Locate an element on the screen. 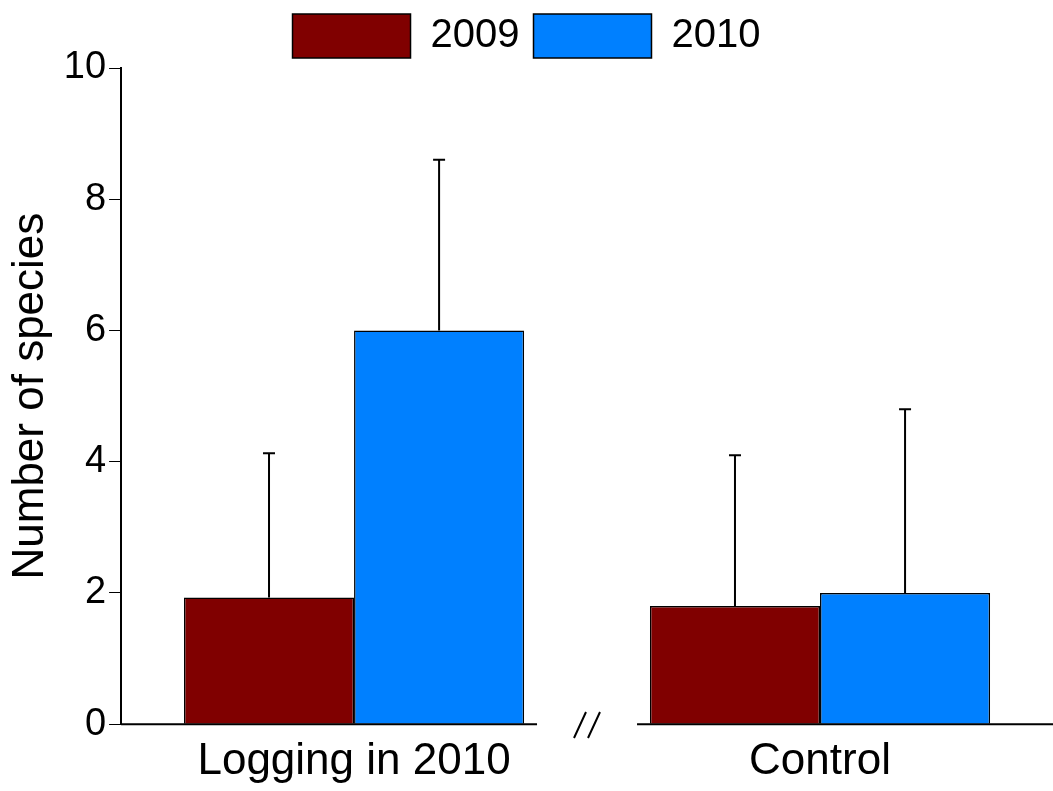 The image size is (1053, 791). y-tick-label: 2 is located at coordinates (95, 590).